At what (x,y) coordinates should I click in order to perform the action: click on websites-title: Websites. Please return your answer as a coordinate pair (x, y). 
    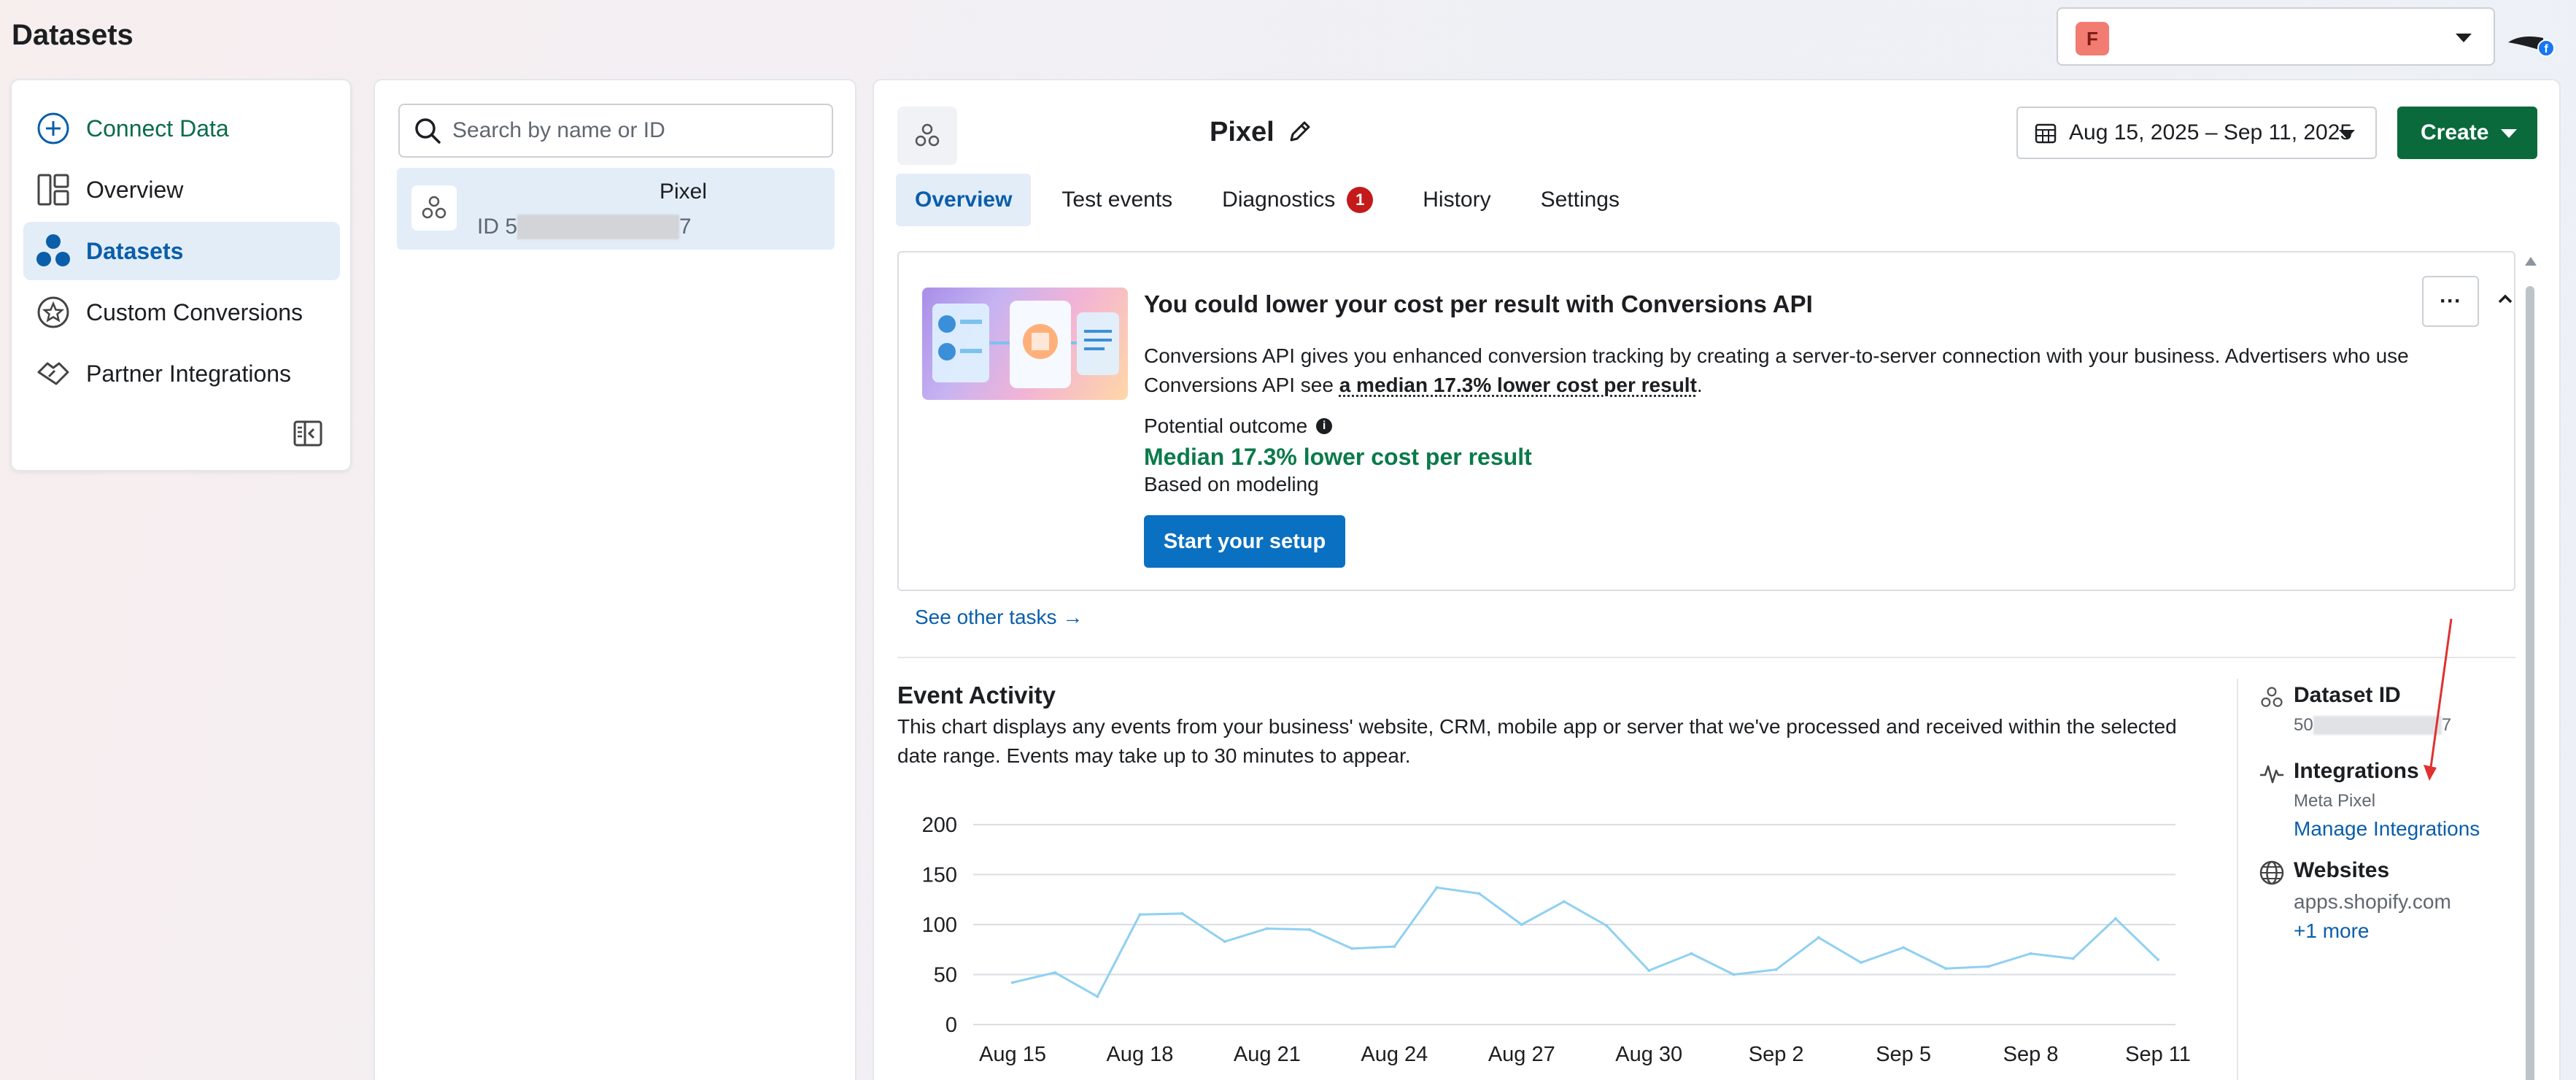
    Looking at the image, I should click on (2342, 870).